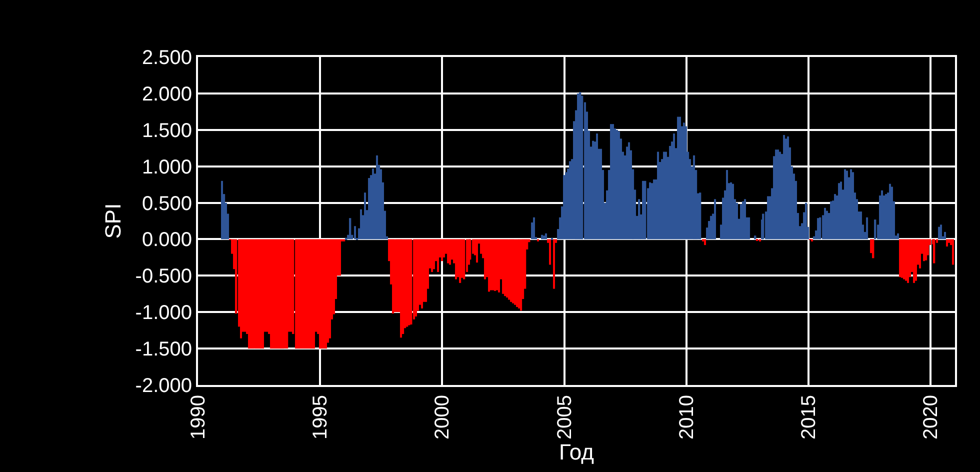 Image resolution: width=980 pixels, height=472 pixels. I want to click on y-tick-label: 2.500, so click(167, 58).